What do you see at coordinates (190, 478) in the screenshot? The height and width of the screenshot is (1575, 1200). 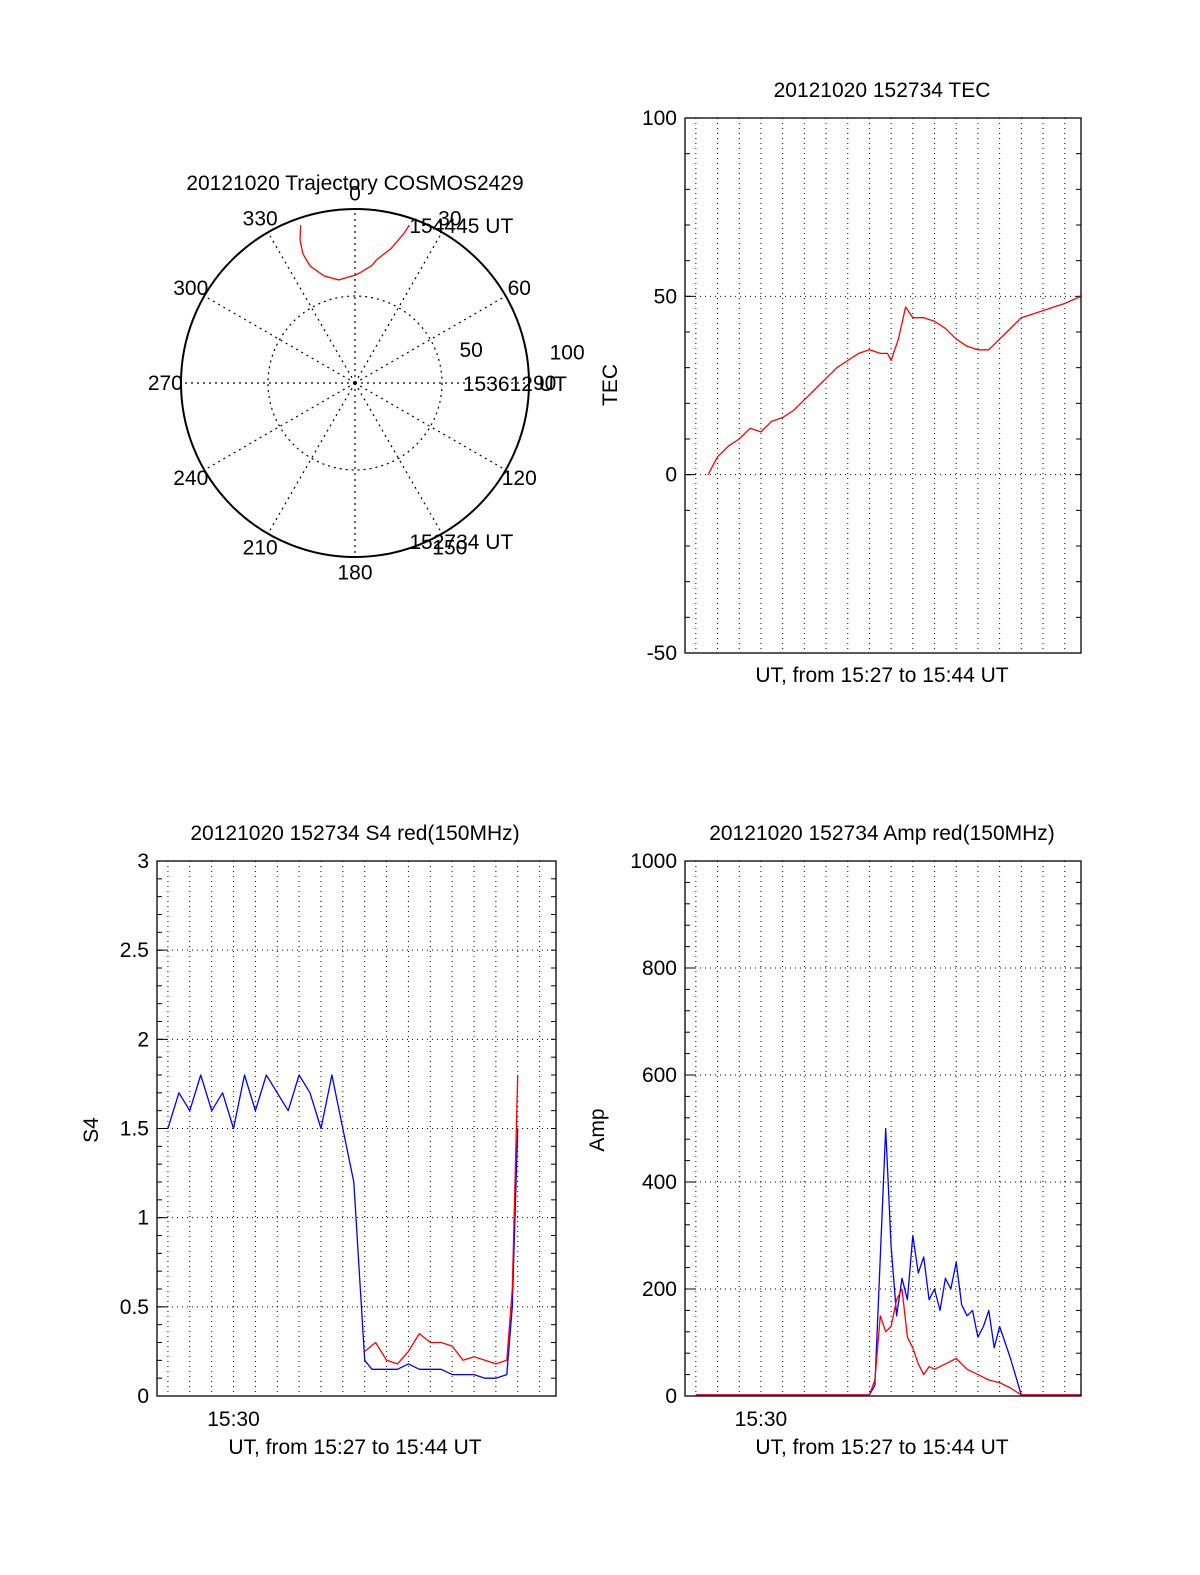 I see `polar-angle-label: 240` at bounding box center [190, 478].